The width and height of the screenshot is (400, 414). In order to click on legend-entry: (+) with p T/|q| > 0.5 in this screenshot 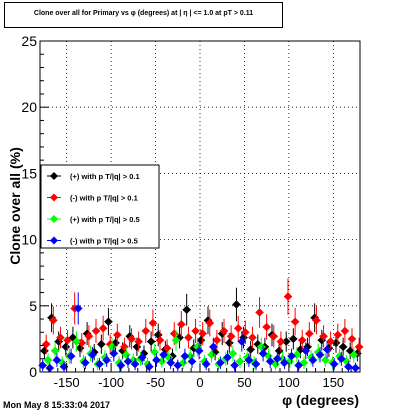, I will do `click(93, 219)`.